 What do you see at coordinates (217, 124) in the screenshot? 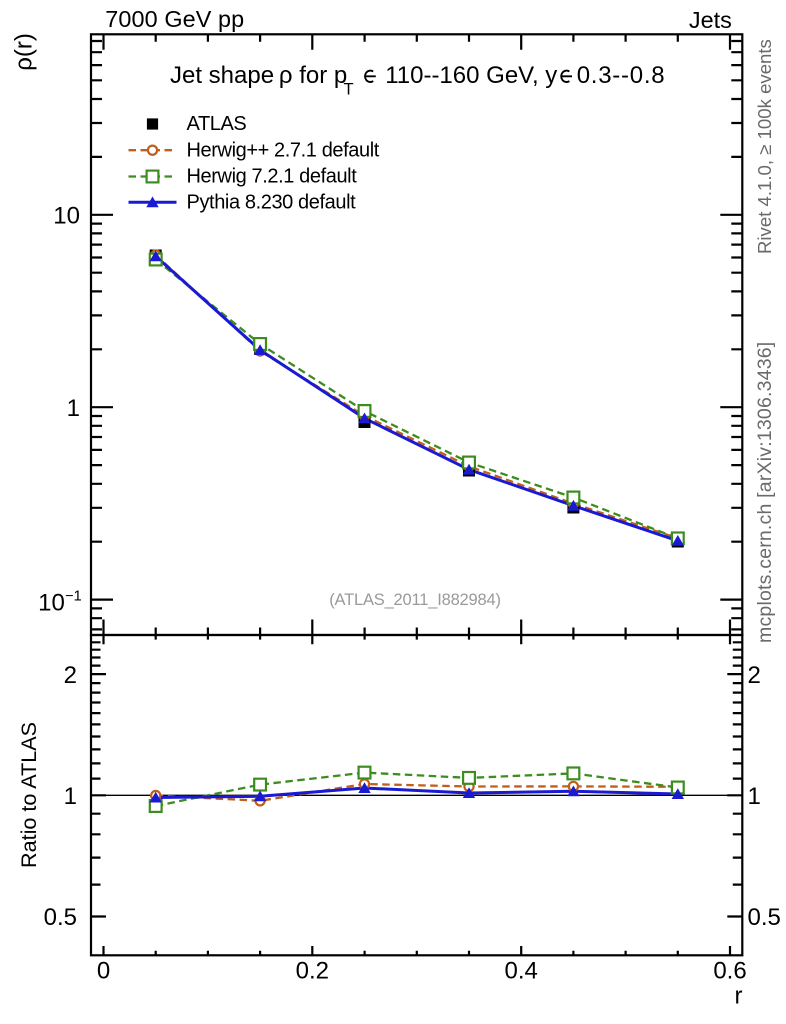
I see `svg-text: ATLAS` at bounding box center [217, 124].